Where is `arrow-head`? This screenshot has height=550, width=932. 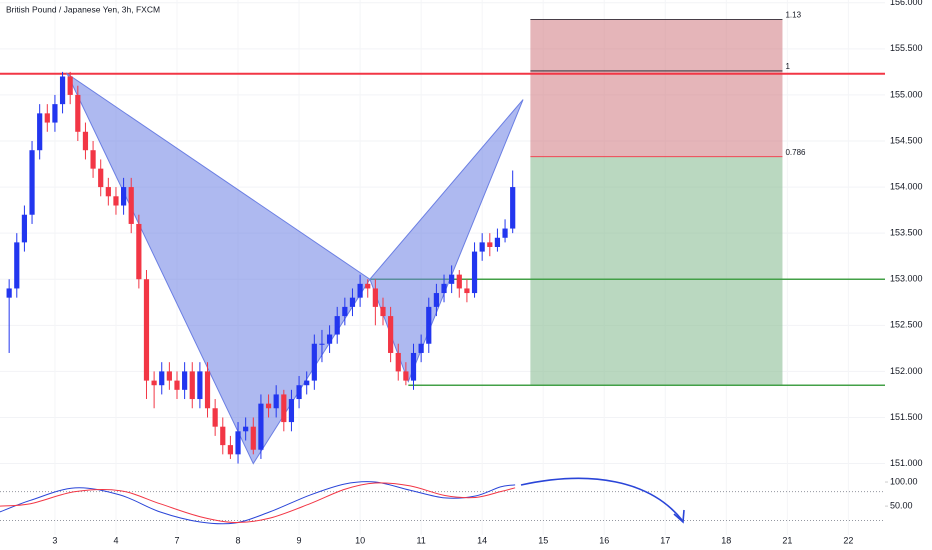
arrow-head is located at coordinates (679, 516).